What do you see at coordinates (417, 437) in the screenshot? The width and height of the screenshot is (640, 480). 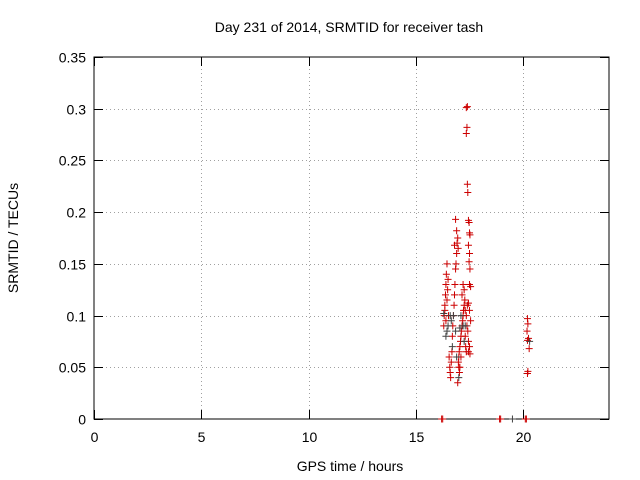 I see `x-tick-label: 15` at bounding box center [417, 437].